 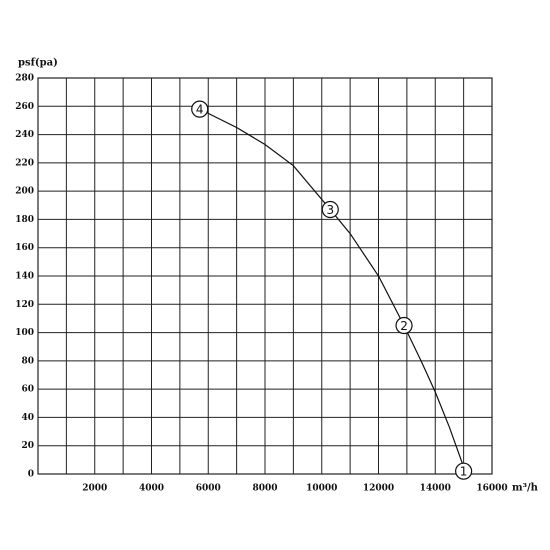 I want to click on x-tick-label: 10000, so click(x=321, y=489).